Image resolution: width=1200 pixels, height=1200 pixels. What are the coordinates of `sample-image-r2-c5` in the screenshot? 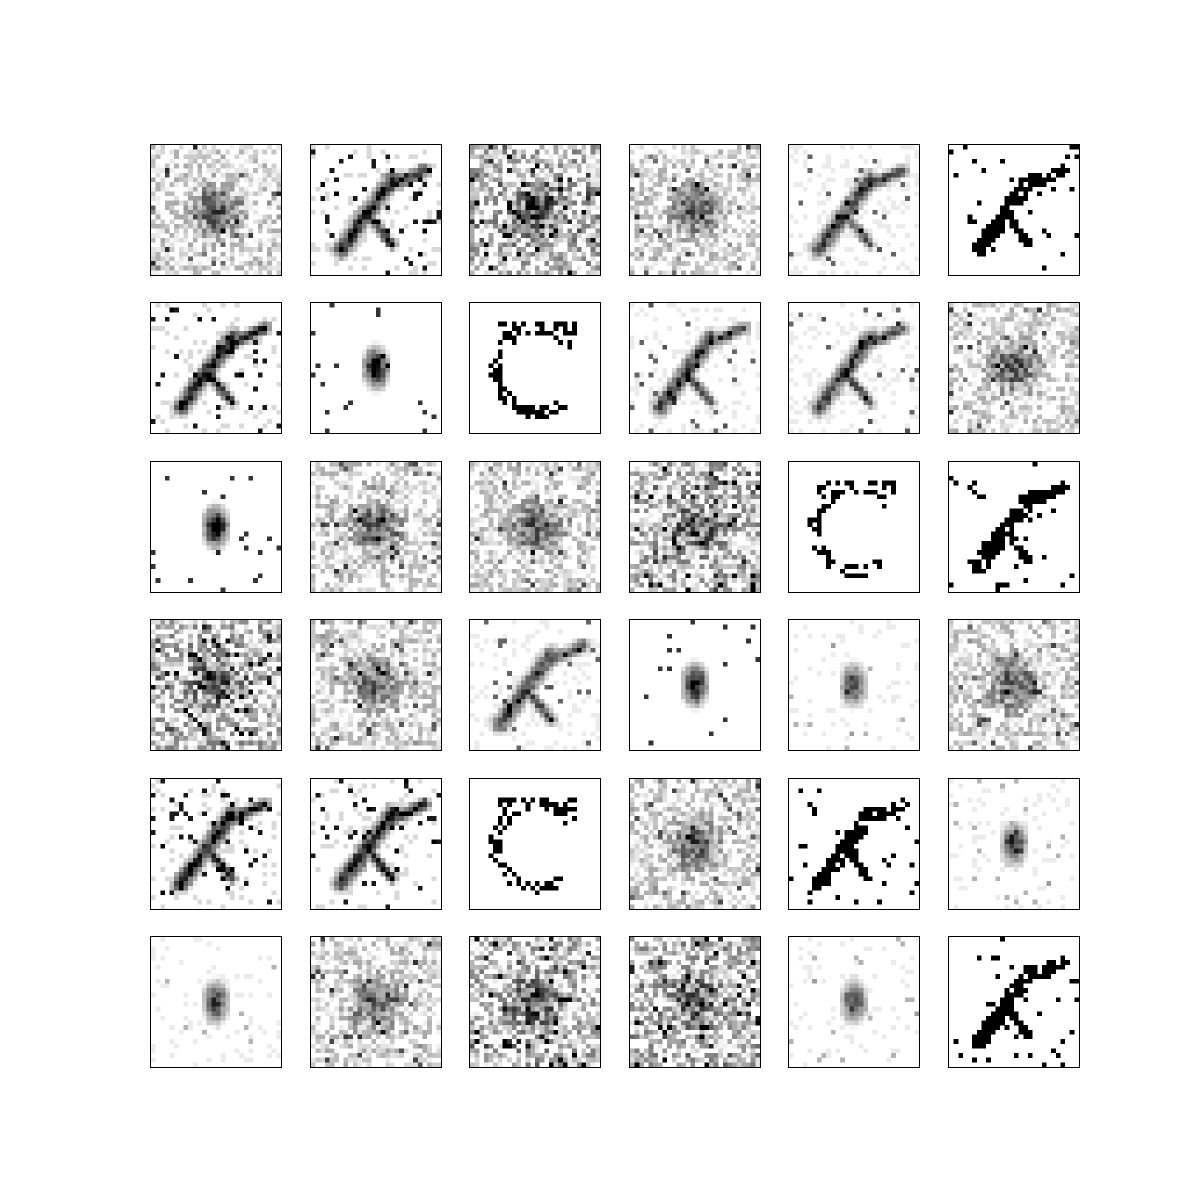 It's located at (854, 368).